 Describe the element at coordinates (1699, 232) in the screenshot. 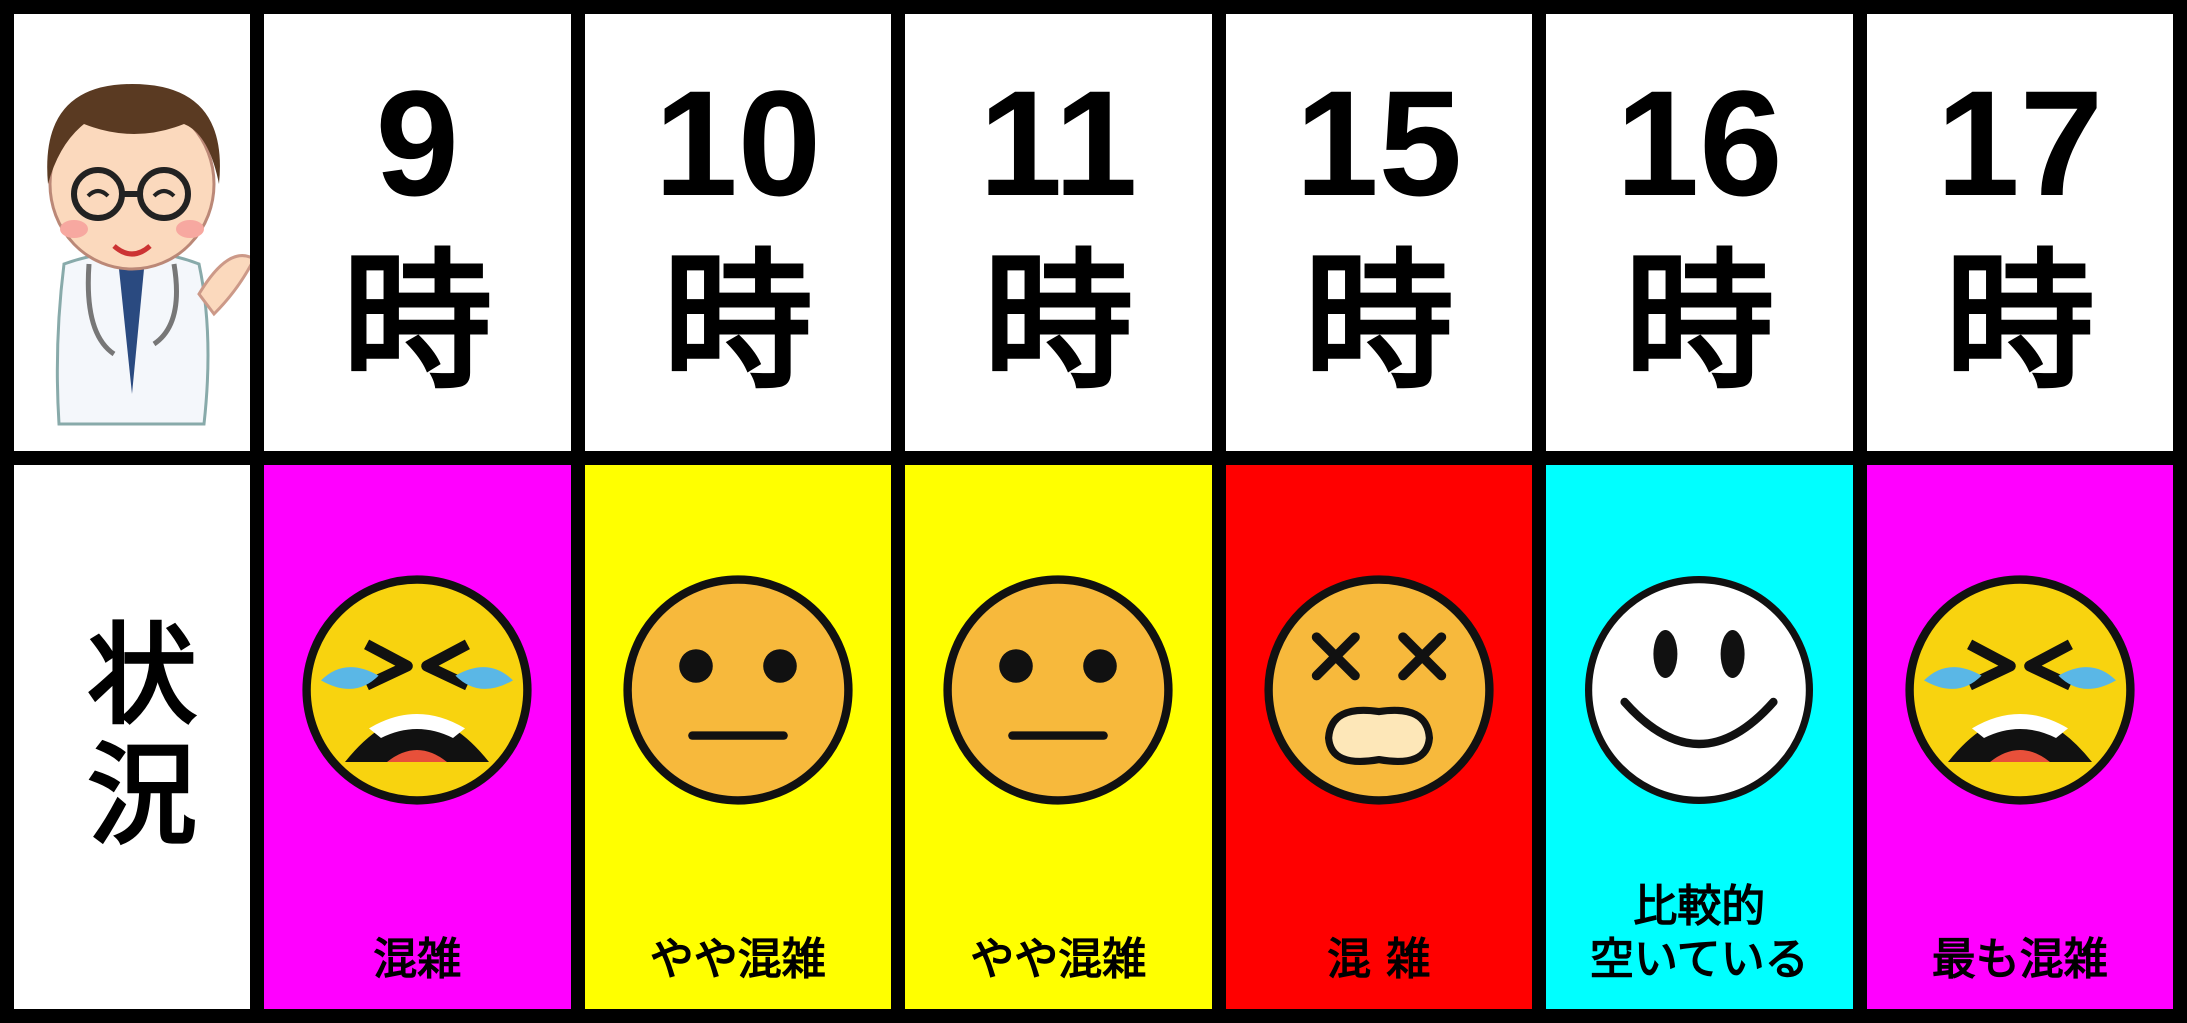

I see `time-header: 16 時` at that location.